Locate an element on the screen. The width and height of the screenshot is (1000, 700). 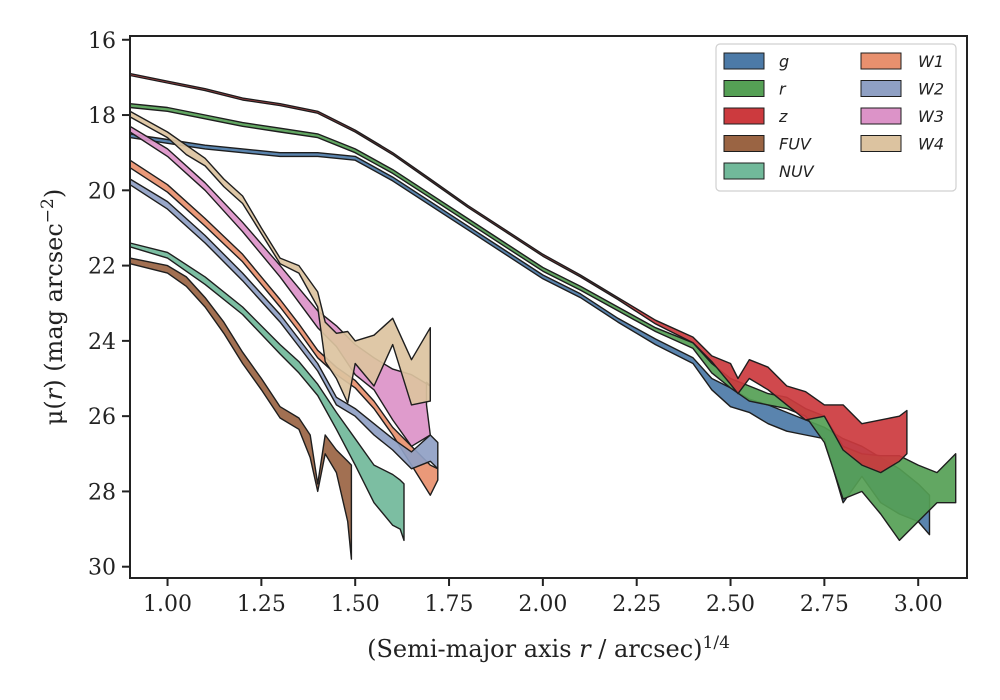
legend-label-w1: W1 is located at coordinates (931, 61).